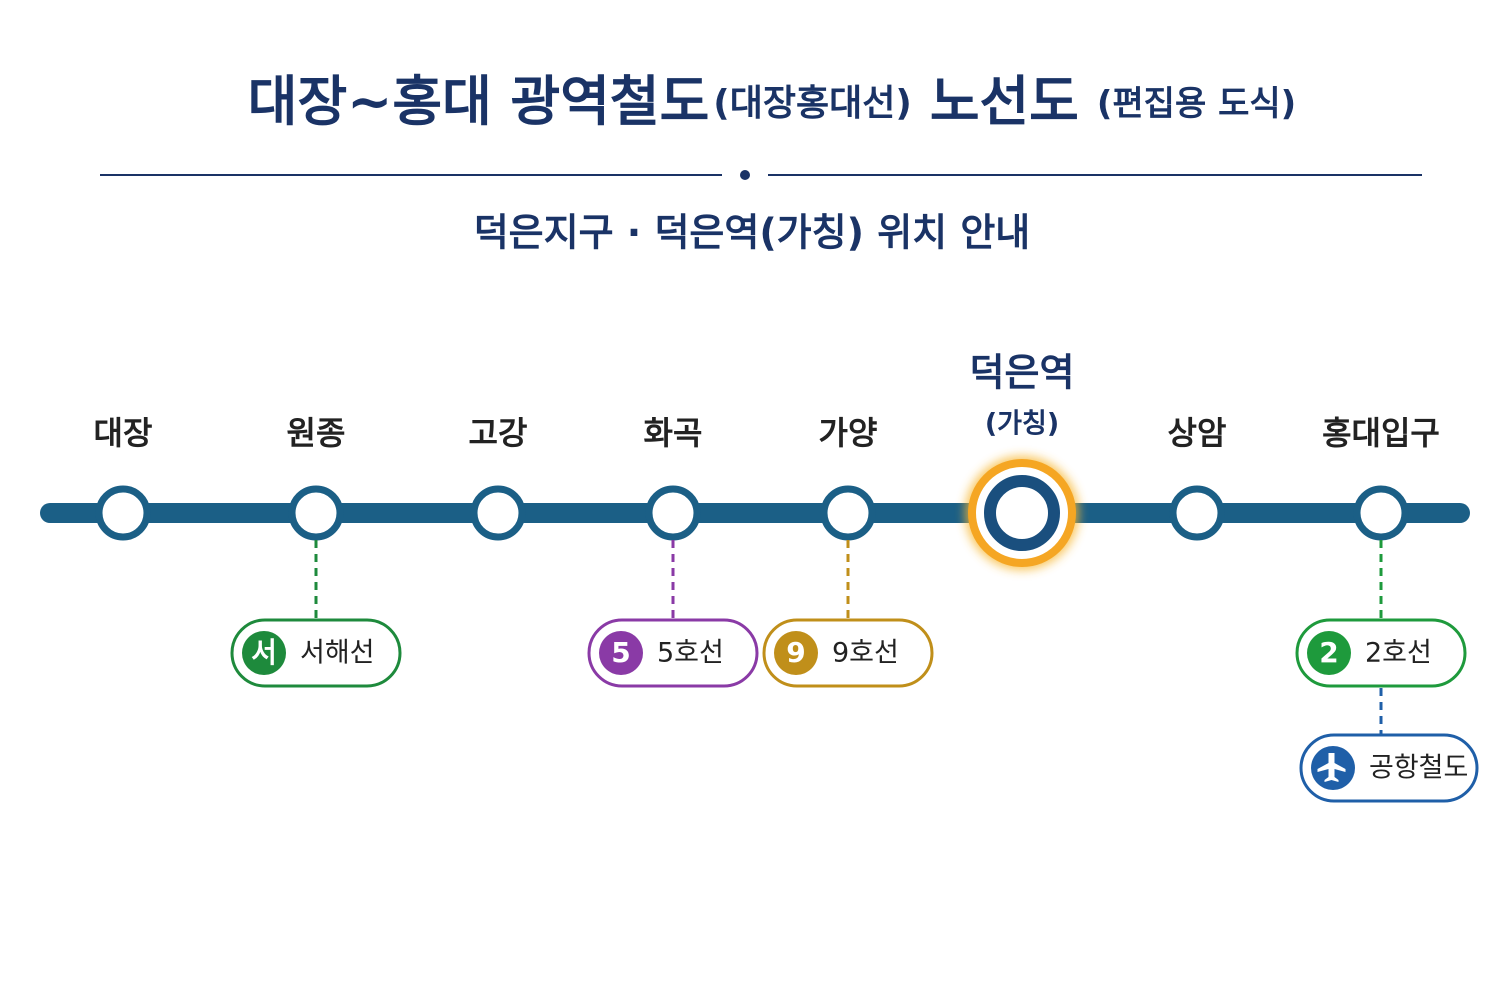 The height and width of the screenshot is (1004, 1500). I want to click on transfer-label: 5호선, so click(690, 653).